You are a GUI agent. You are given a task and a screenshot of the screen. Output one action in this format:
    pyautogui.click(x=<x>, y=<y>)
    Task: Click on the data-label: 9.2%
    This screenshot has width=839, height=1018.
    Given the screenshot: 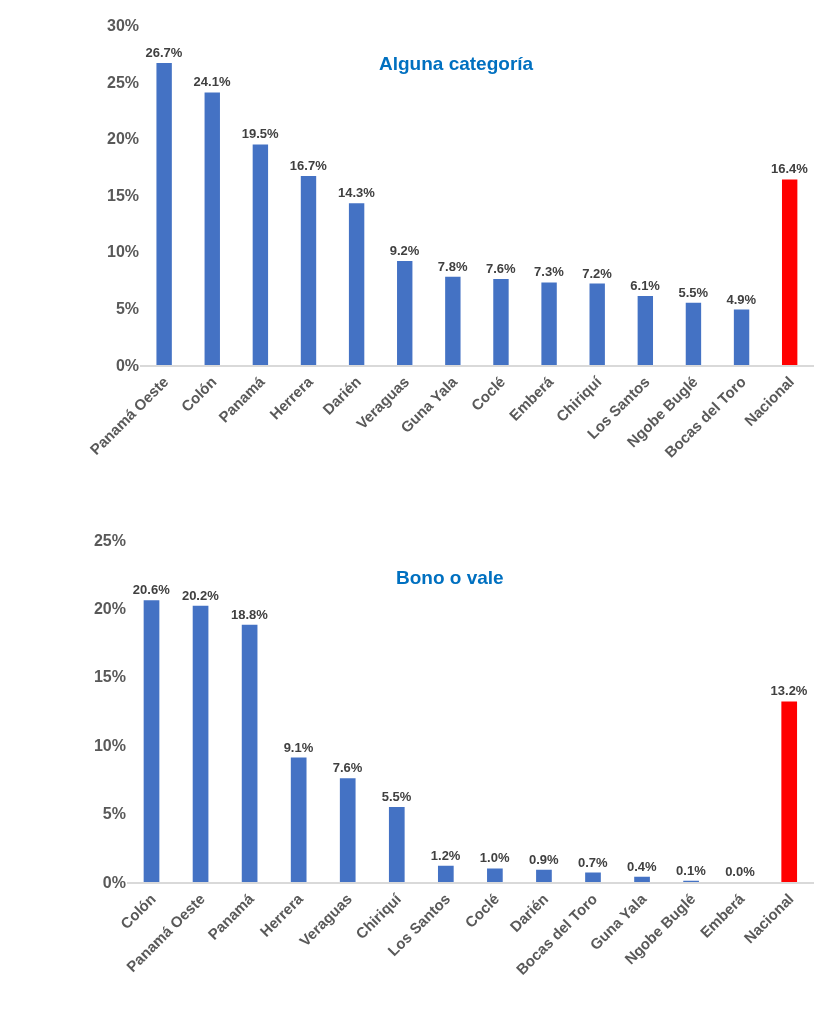 What is the action you would take?
    pyautogui.click(x=404, y=250)
    